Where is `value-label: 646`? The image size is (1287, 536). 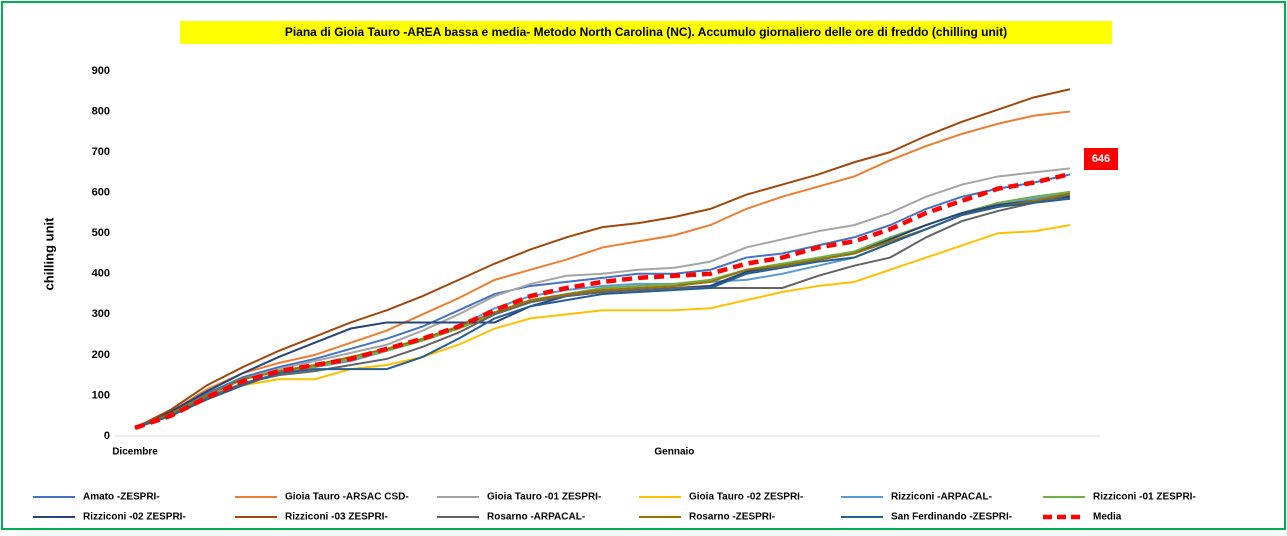 value-label: 646 is located at coordinates (1101, 159).